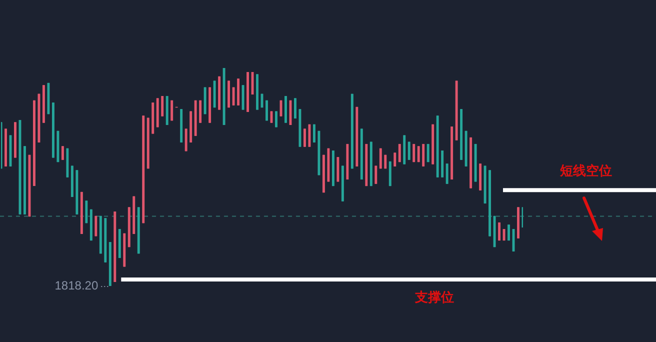 This screenshot has height=342, width=656. Describe the element at coordinates (76, 285) in the screenshot. I see `annotation: 1818.20` at that location.